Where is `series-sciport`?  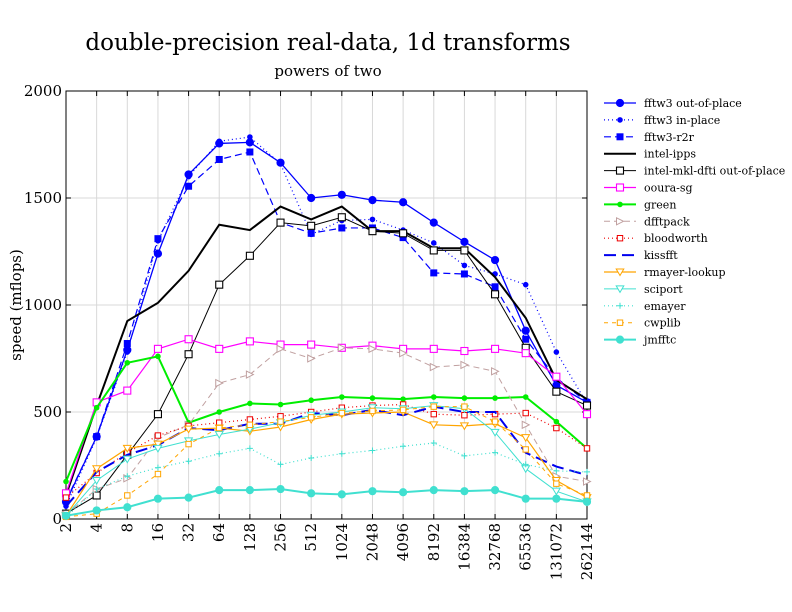
series-sciport is located at coordinates (326, 461).